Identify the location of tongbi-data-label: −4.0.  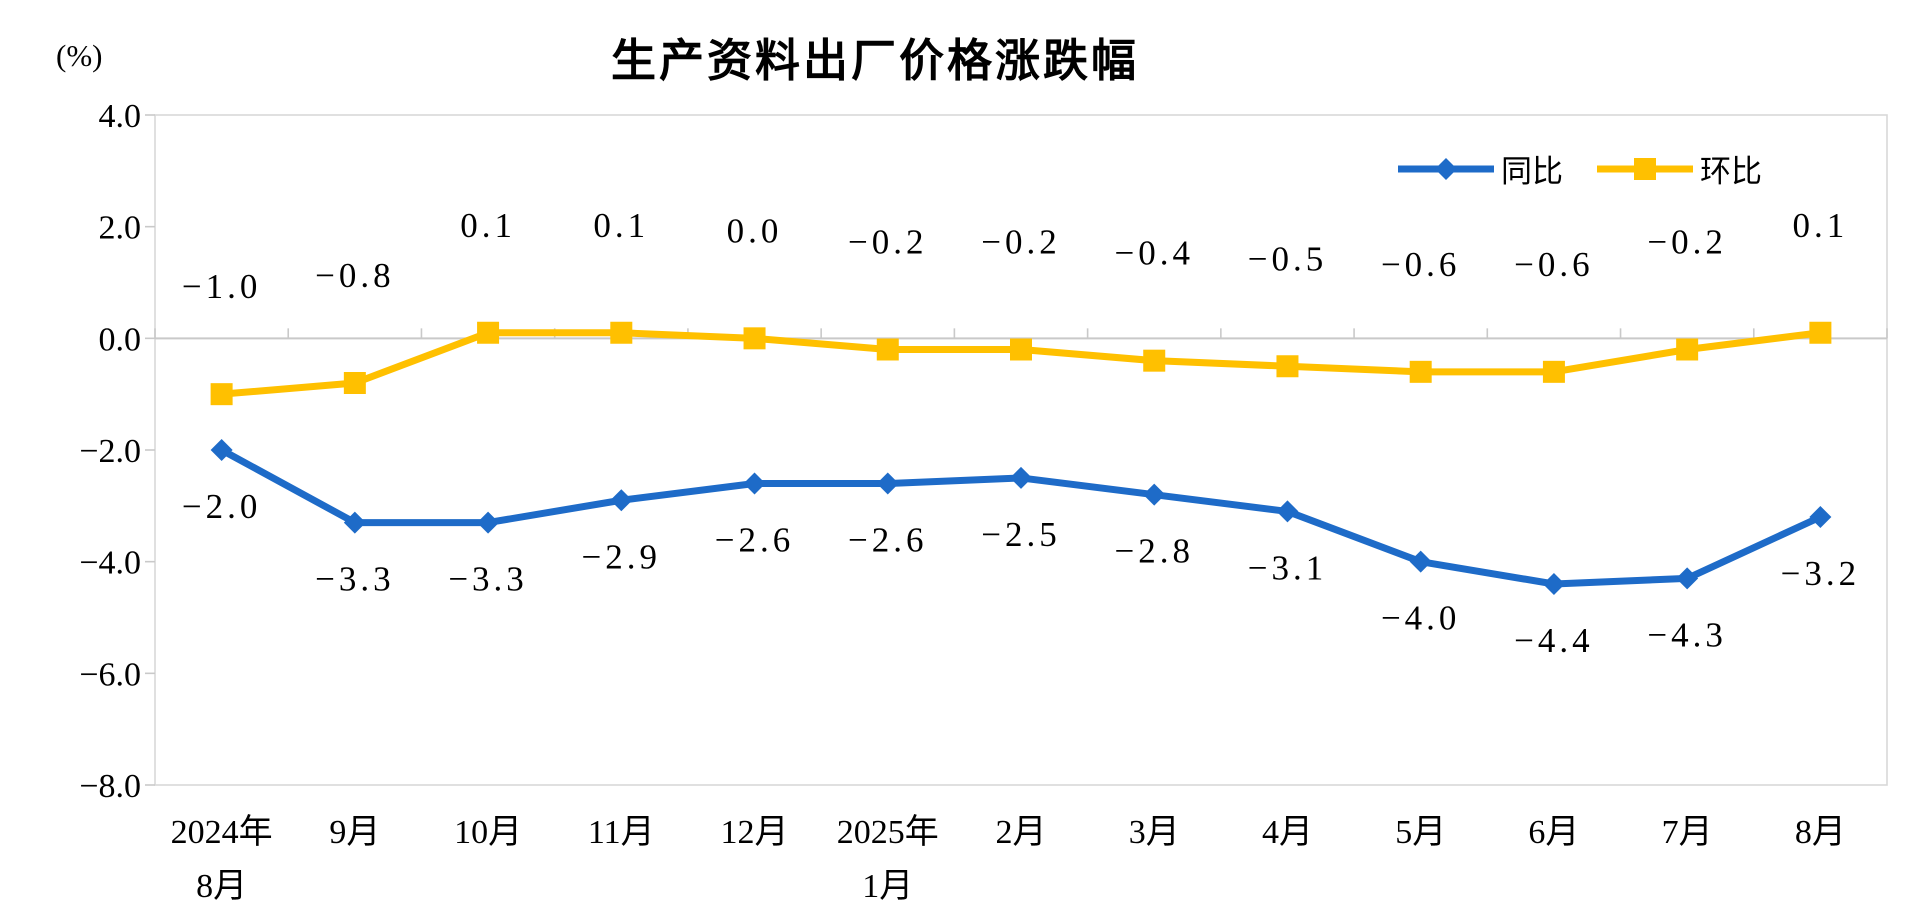
(1421, 618).